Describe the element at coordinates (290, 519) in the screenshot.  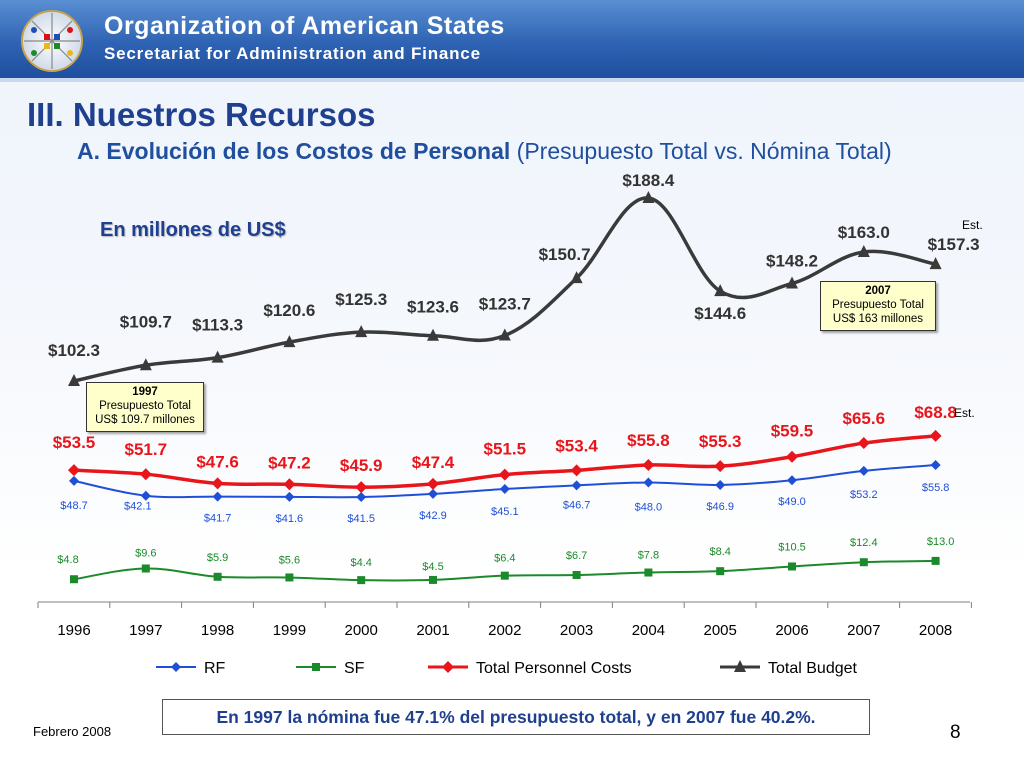
I see `data-label: $41.6` at that location.